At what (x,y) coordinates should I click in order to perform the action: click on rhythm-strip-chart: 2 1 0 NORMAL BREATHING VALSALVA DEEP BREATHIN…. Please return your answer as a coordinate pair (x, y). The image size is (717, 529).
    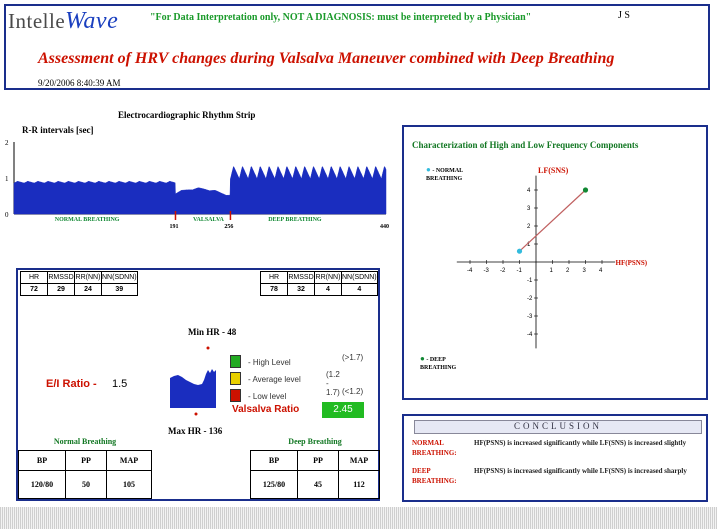
    Looking at the image, I should click on (197, 184).